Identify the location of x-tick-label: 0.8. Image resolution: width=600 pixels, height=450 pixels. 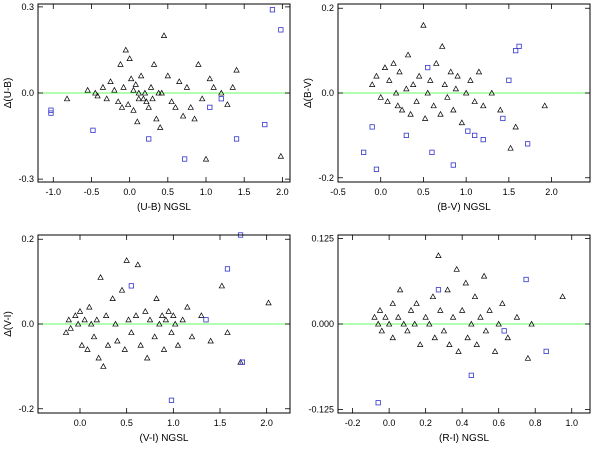
(535, 423).